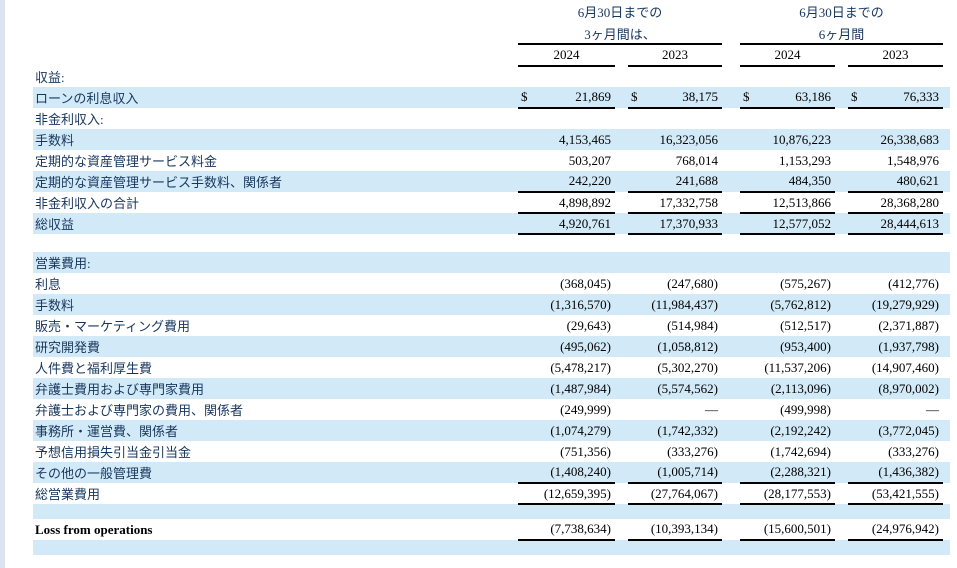 The image size is (957, 568). What do you see at coordinates (895, 388) in the screenshot?
I see `value-cell: (8,970,002)` at bounding box center [895, 388].